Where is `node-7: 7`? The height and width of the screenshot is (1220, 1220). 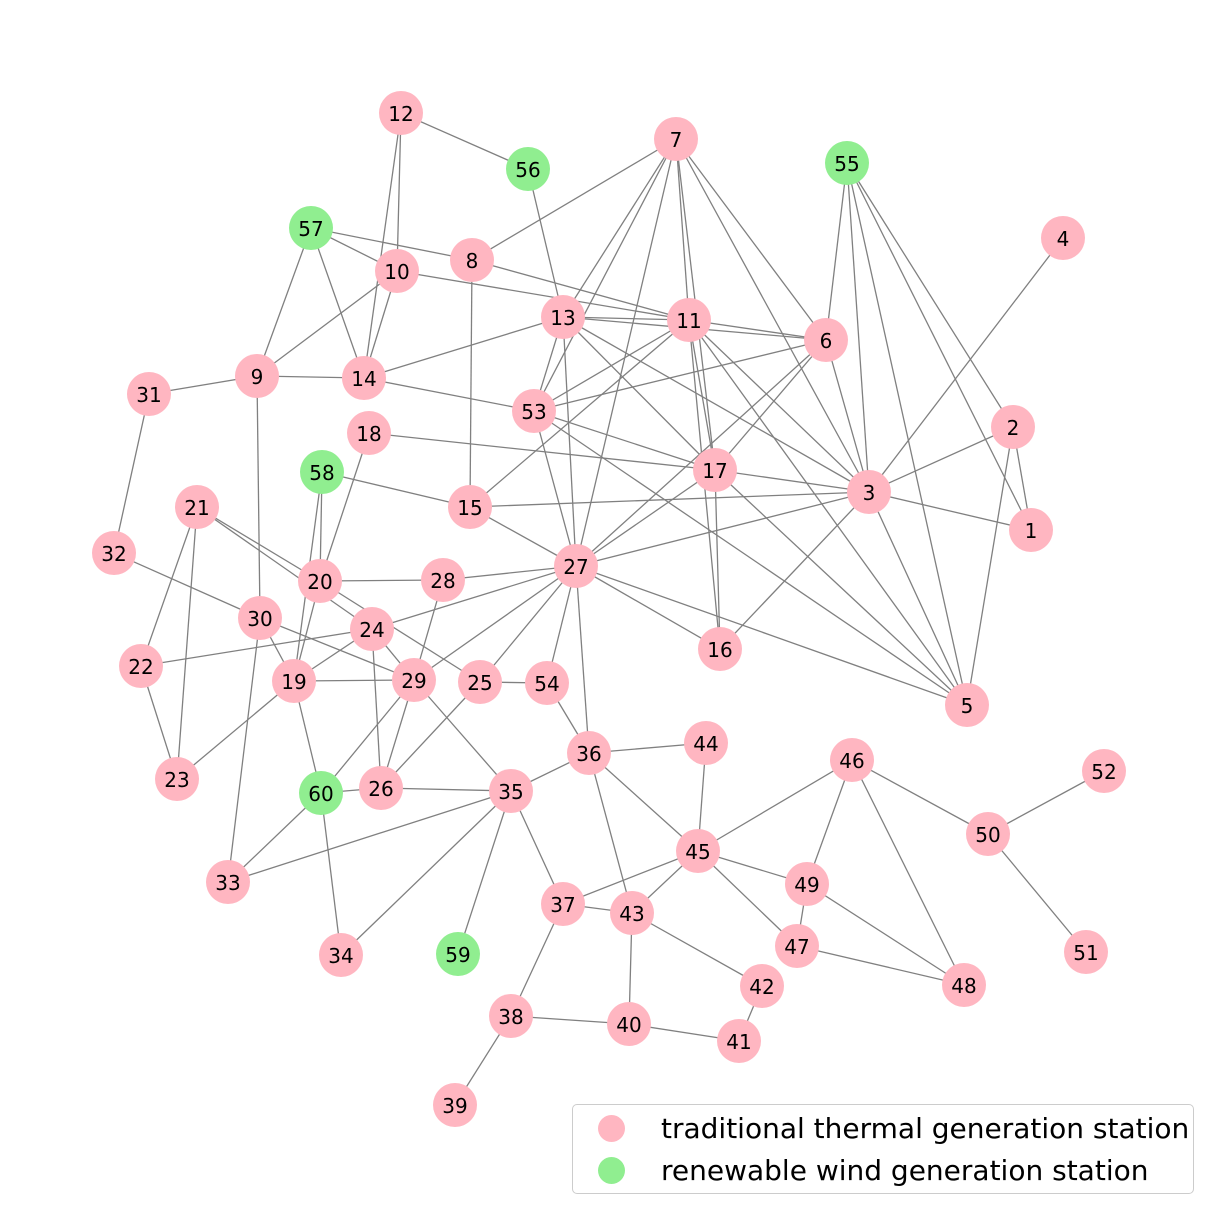 node-7: 7 is located at coordinates (676, 139).